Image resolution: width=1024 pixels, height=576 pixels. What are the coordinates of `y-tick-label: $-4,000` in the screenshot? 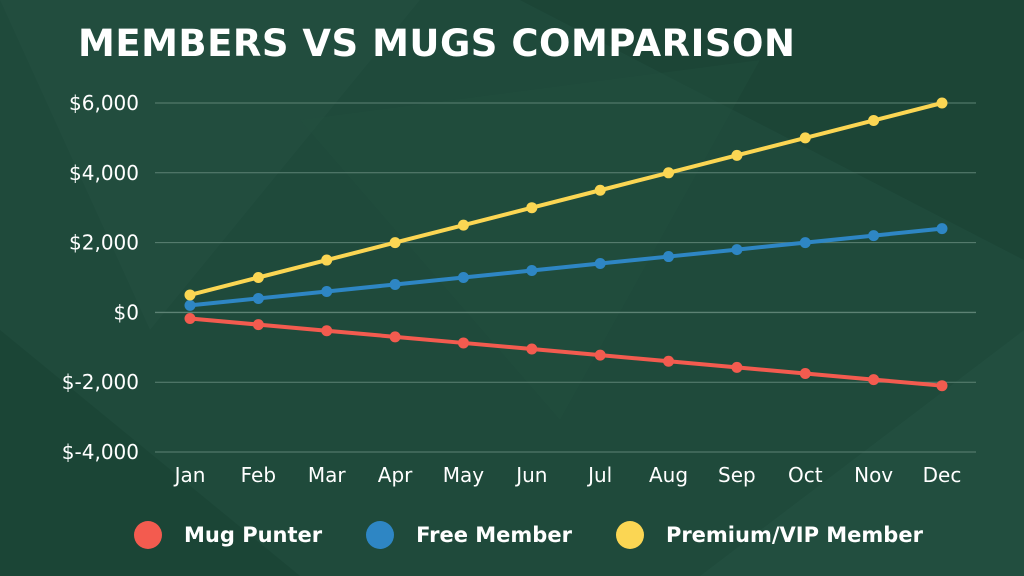 It's located at (100, 452).